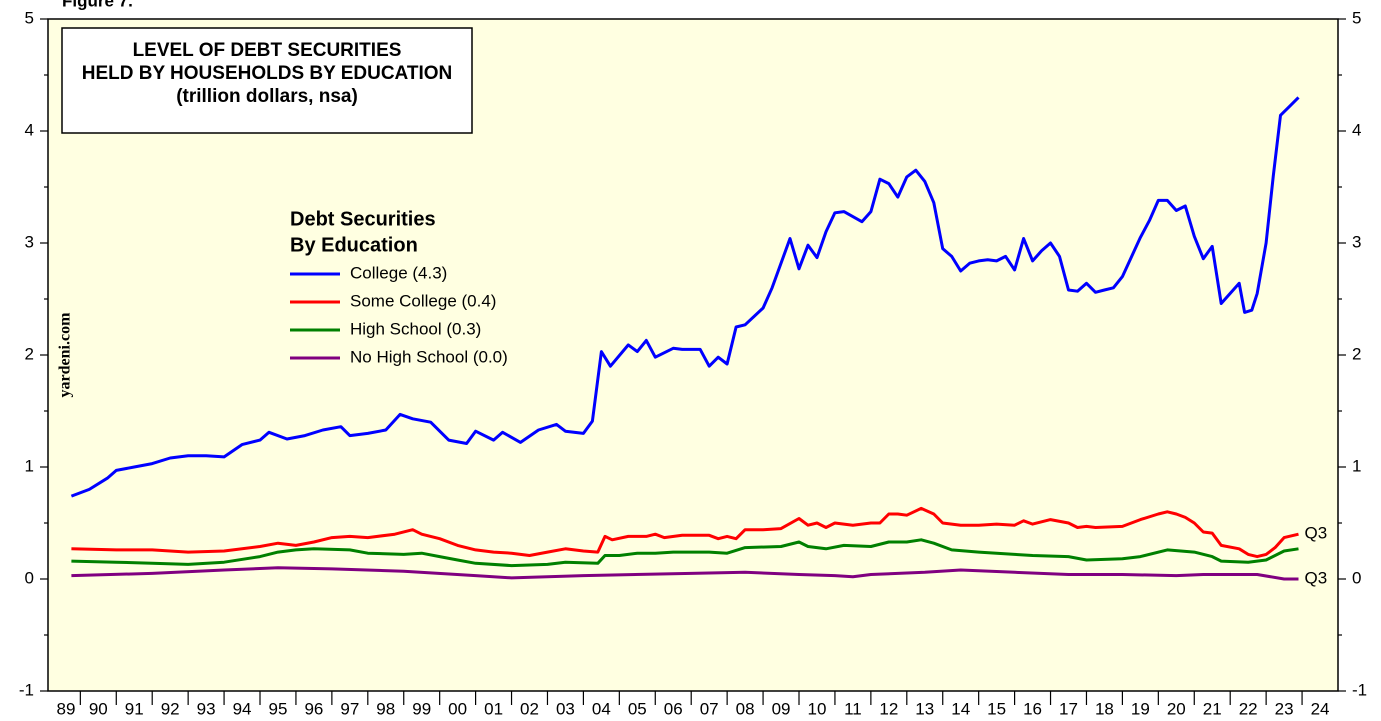 This screenshot has width=1381, height=721. I want to click on x-tick-label: 07, so click(709, 708).